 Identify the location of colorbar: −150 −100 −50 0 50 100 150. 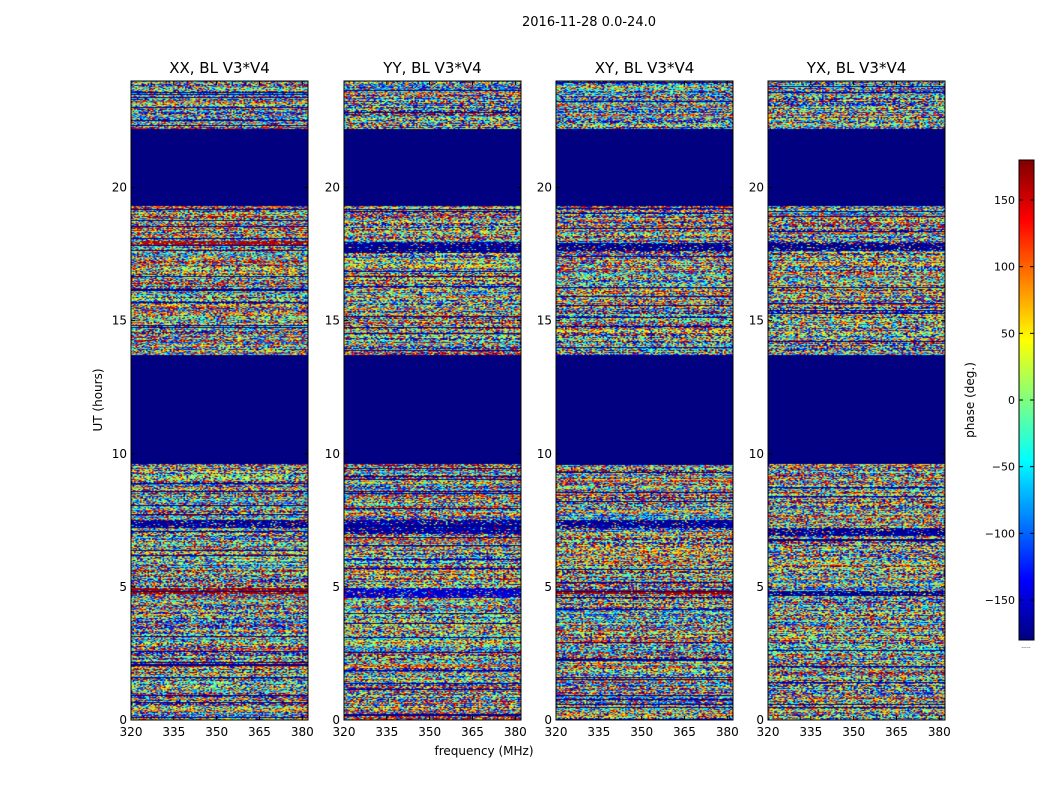
(1010, 400).